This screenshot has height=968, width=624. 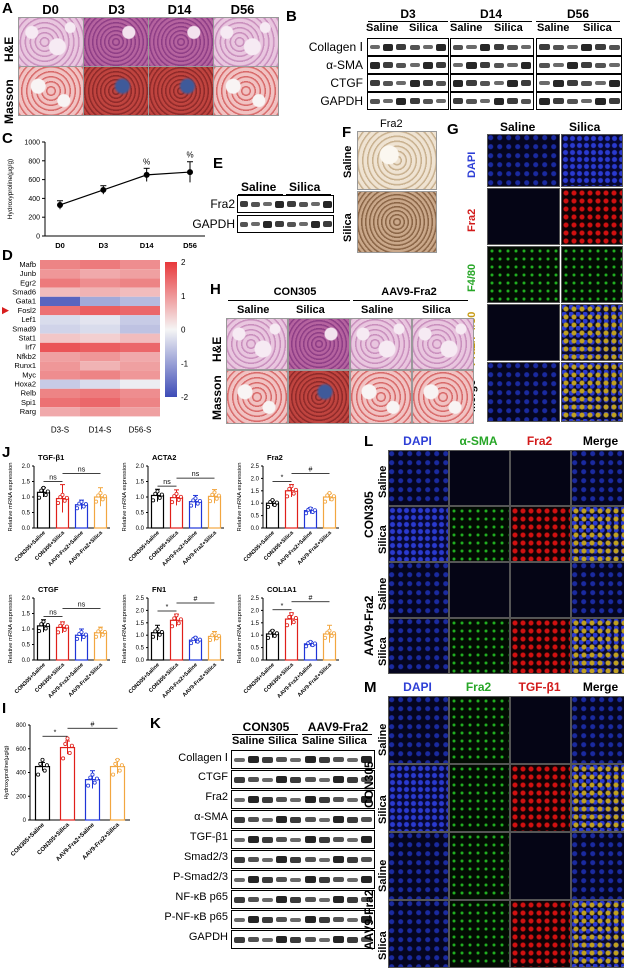 What do you see at coordinates (417, 441) in the screenshot?
I see `gridL-col-0: DAPI` at bounding box center [417, 441].